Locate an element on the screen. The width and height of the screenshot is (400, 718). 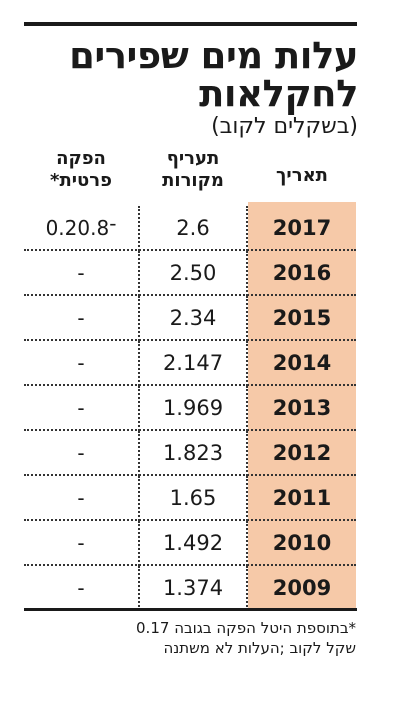
footnote-line2: שקל לקוב ;העלות לא משתנה is located at coordinates (259, 648).